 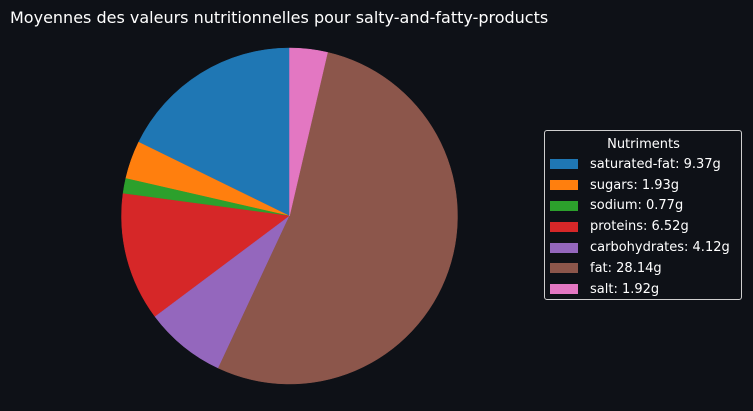 I want to click on legend-label: sugars: 1.93g, so click(x=635, y=185).